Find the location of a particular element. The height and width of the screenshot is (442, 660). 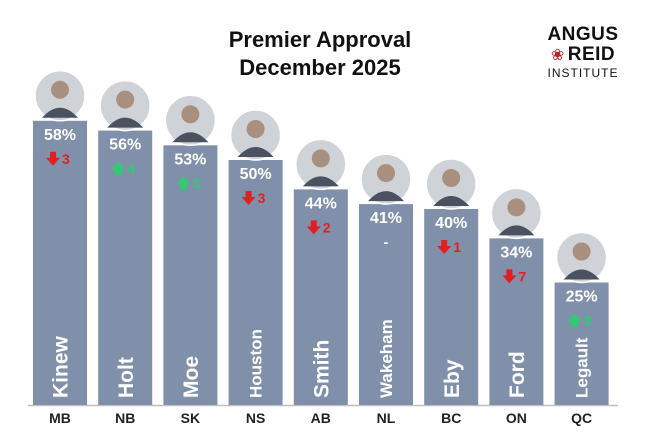

chart-title-line2: December 2025 is located at coordinates (320, 67).